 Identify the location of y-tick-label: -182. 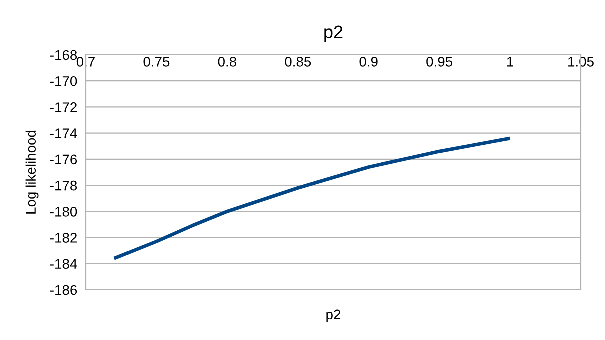
(63, 238).